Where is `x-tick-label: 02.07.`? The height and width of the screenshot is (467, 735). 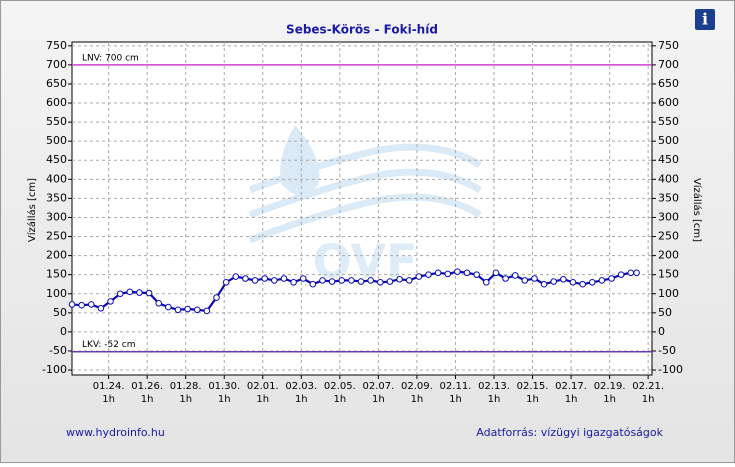 x-tick-label: 02.07. is located at coordinates (378, 386).